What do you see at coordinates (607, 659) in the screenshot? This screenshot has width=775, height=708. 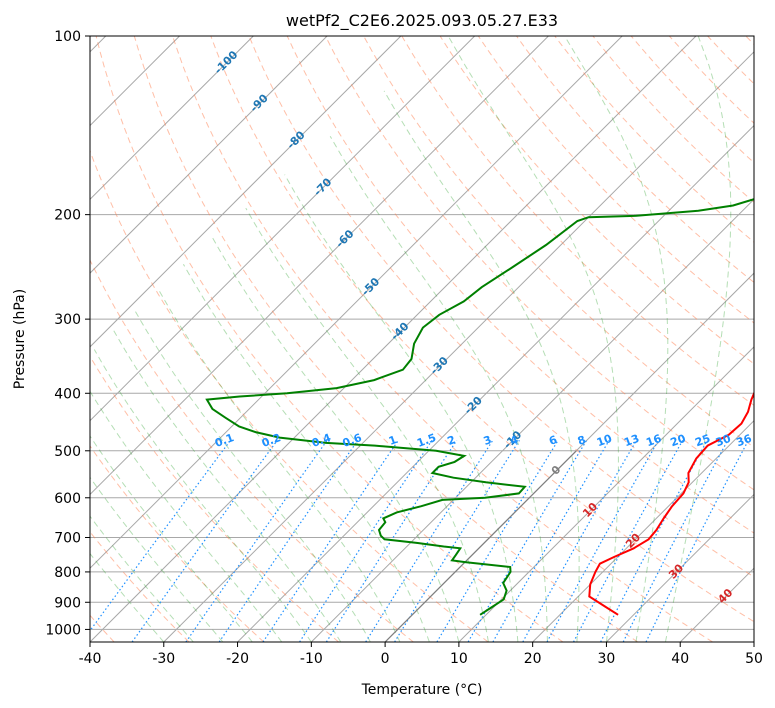 I see `x-tick-label: 30` at bounding box center [607, 659].